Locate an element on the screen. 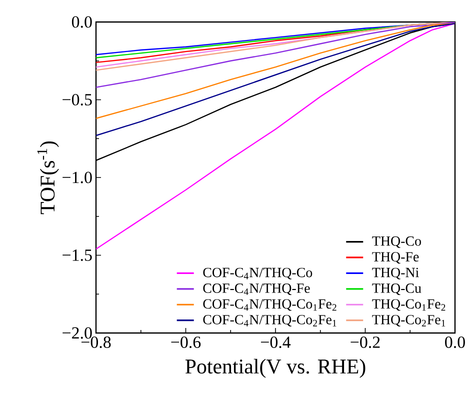 This screenshot has height=410, width=472. y-tick-label: −0.5 is located at coordinates (77, 100).